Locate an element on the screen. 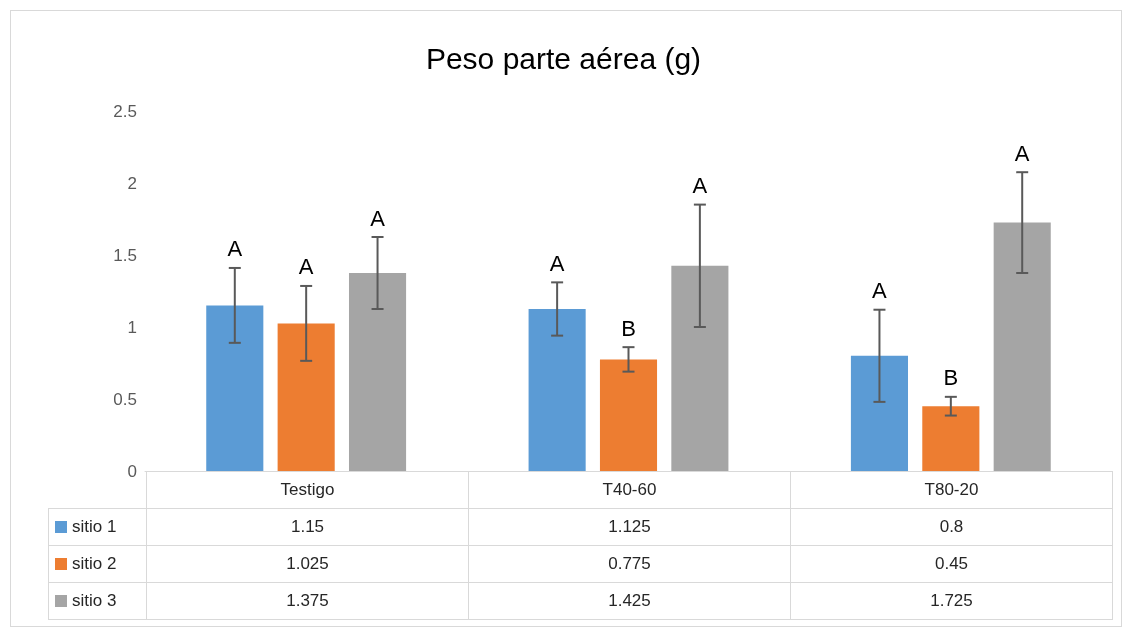 The height and width of the screenshot is (631, 1127). data-label: 1.425 is located at coordinates (629, 601).